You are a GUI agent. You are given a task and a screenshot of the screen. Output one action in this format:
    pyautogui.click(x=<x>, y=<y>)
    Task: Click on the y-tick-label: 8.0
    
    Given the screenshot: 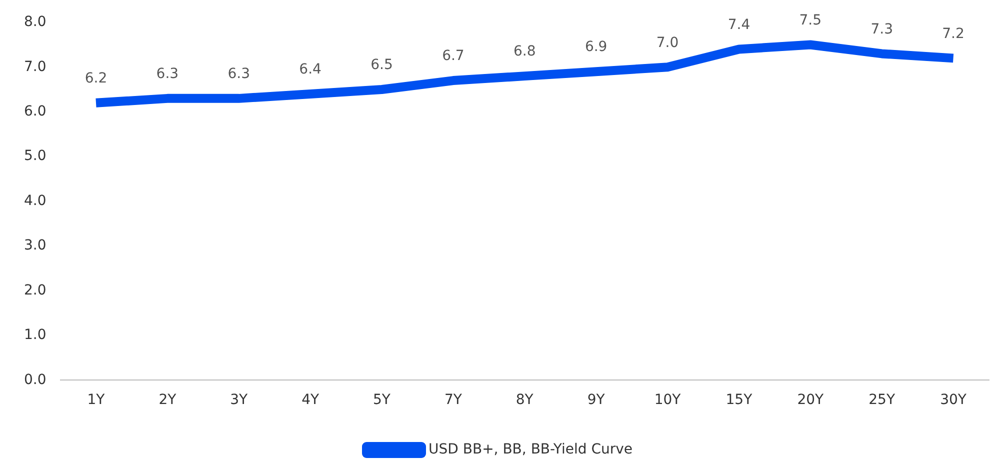 What is the action you would take?
    pyautogui.click(x=35, y=22)
    